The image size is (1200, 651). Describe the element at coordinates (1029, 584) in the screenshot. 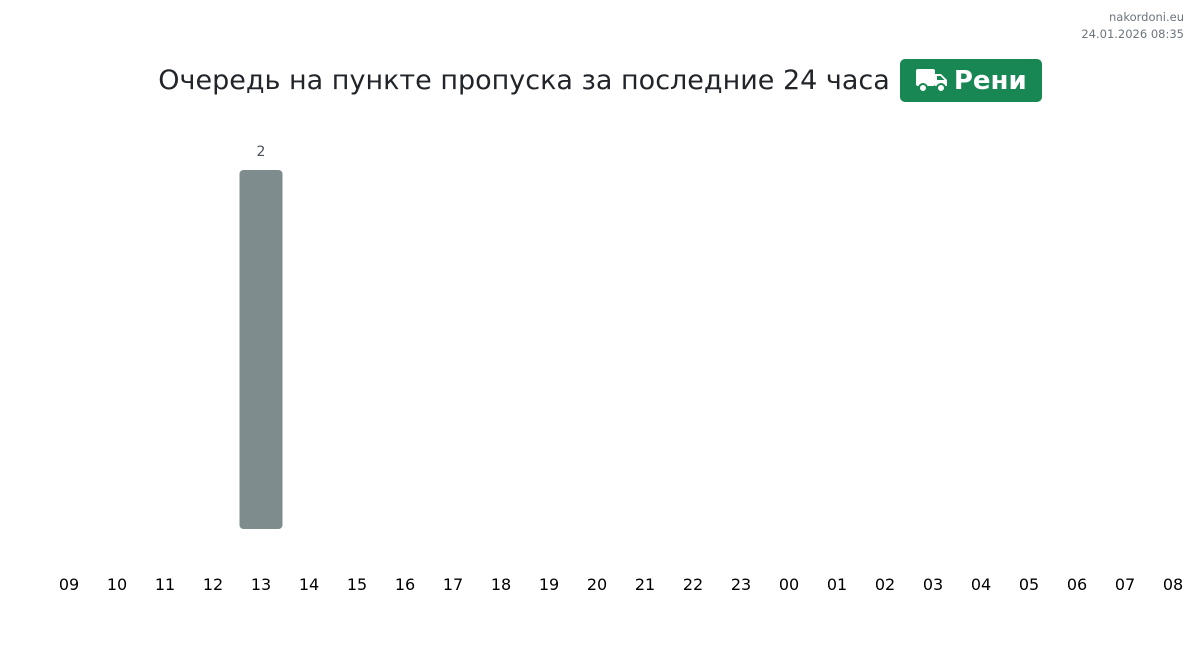

I see `x-tick-label: 05` at that location.